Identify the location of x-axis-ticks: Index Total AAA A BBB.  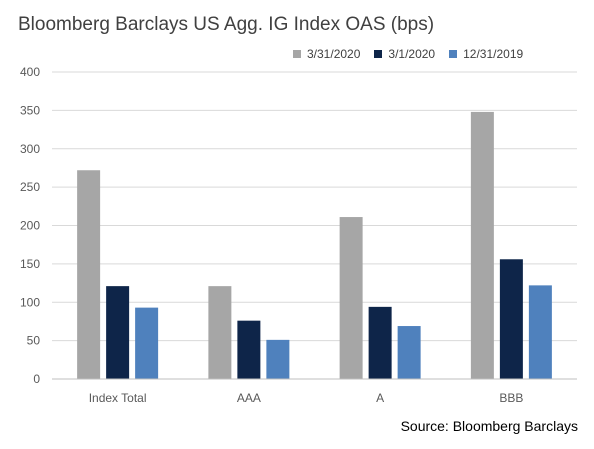
(306, 398).